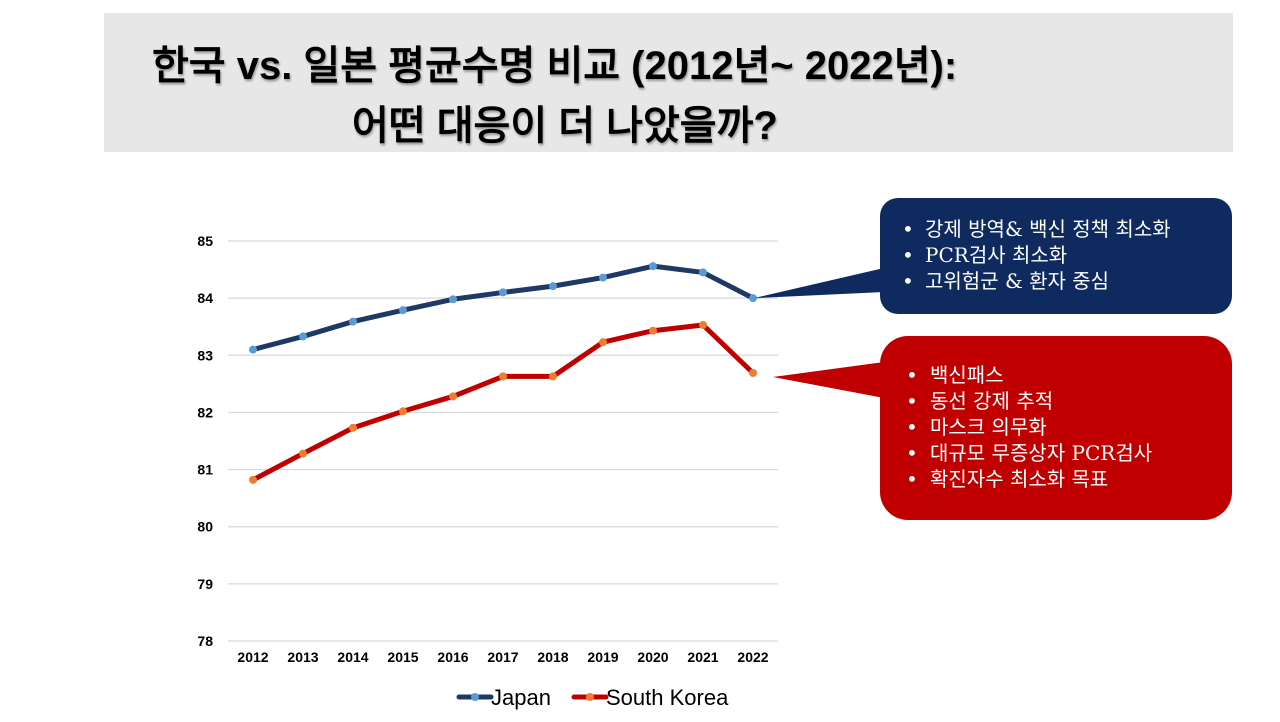  I want to click on x-tick-label: 2013, so click(302, 657).